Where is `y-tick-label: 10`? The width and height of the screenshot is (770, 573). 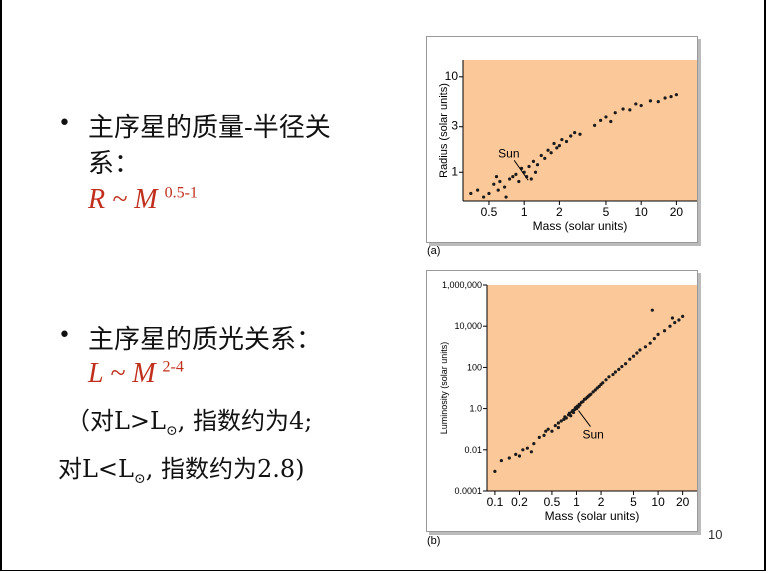
y-tick-label: 10 is located at coordinates (452, 76).